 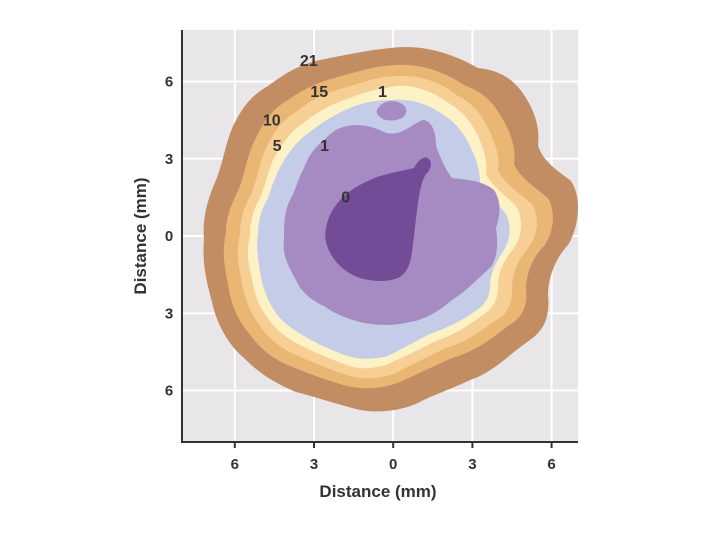 What do you see at coordinates (377, 491) in the screenshot?
I see `x-axis-title: Distance (mm)` at bounding box center [377, 491].